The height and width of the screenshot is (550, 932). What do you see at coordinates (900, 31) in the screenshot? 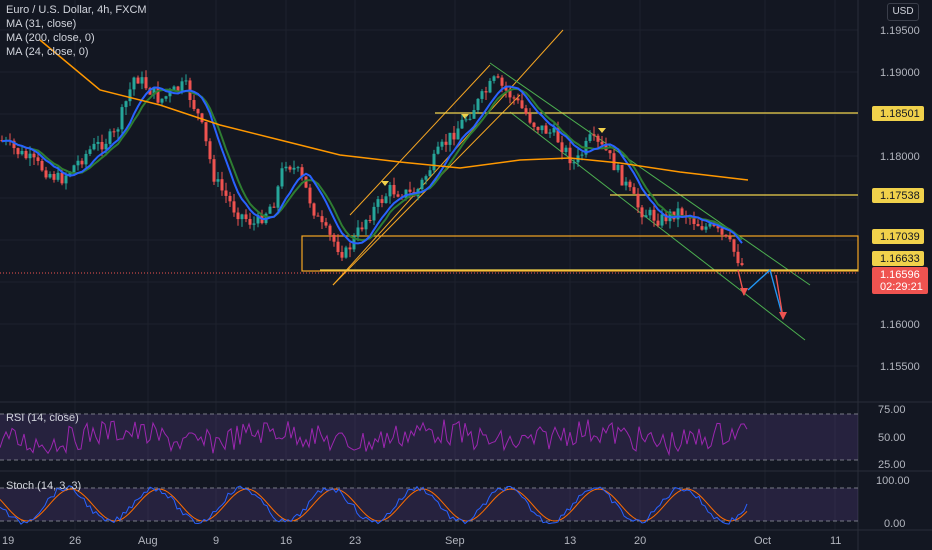
I see `price-tick: 1.19500` at bounding box center [900, 31].